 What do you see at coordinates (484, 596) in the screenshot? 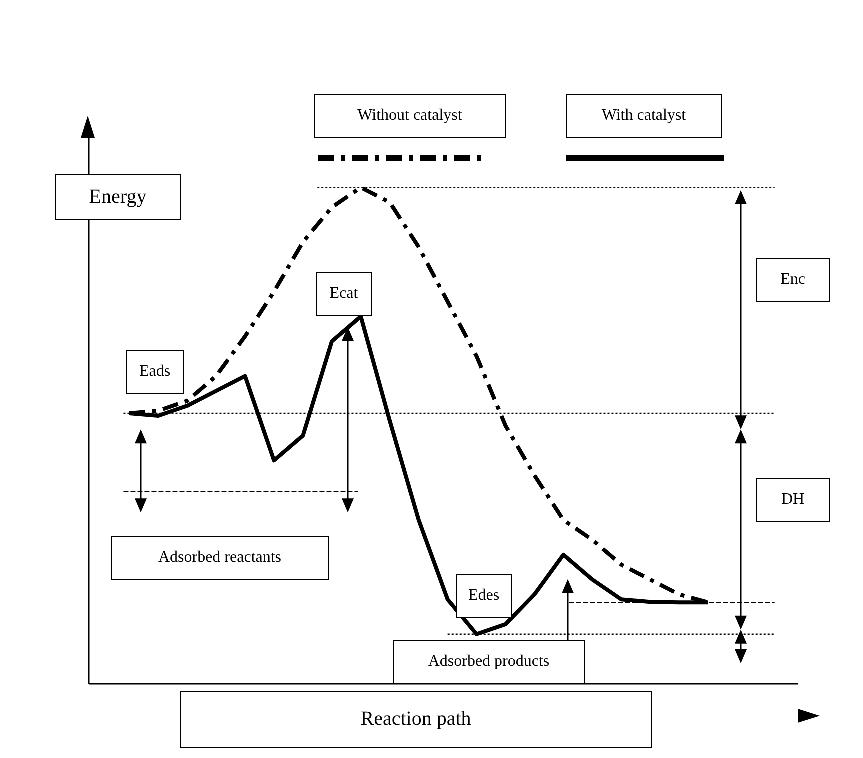
I see `text-box: Edes` at bounding box center [484, 596].